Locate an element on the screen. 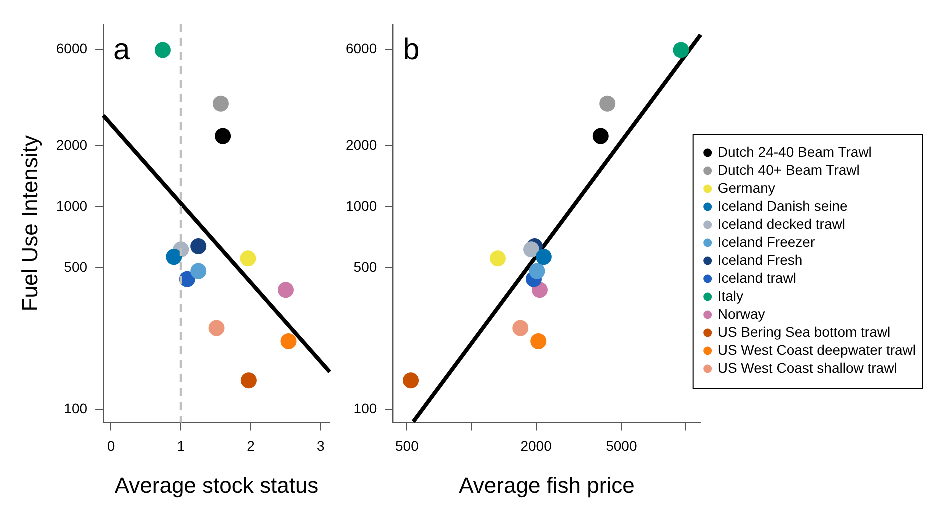 This screenshot has height=514, width=940. legend-label: Iceland trawl is located at coordinates (757, 278).